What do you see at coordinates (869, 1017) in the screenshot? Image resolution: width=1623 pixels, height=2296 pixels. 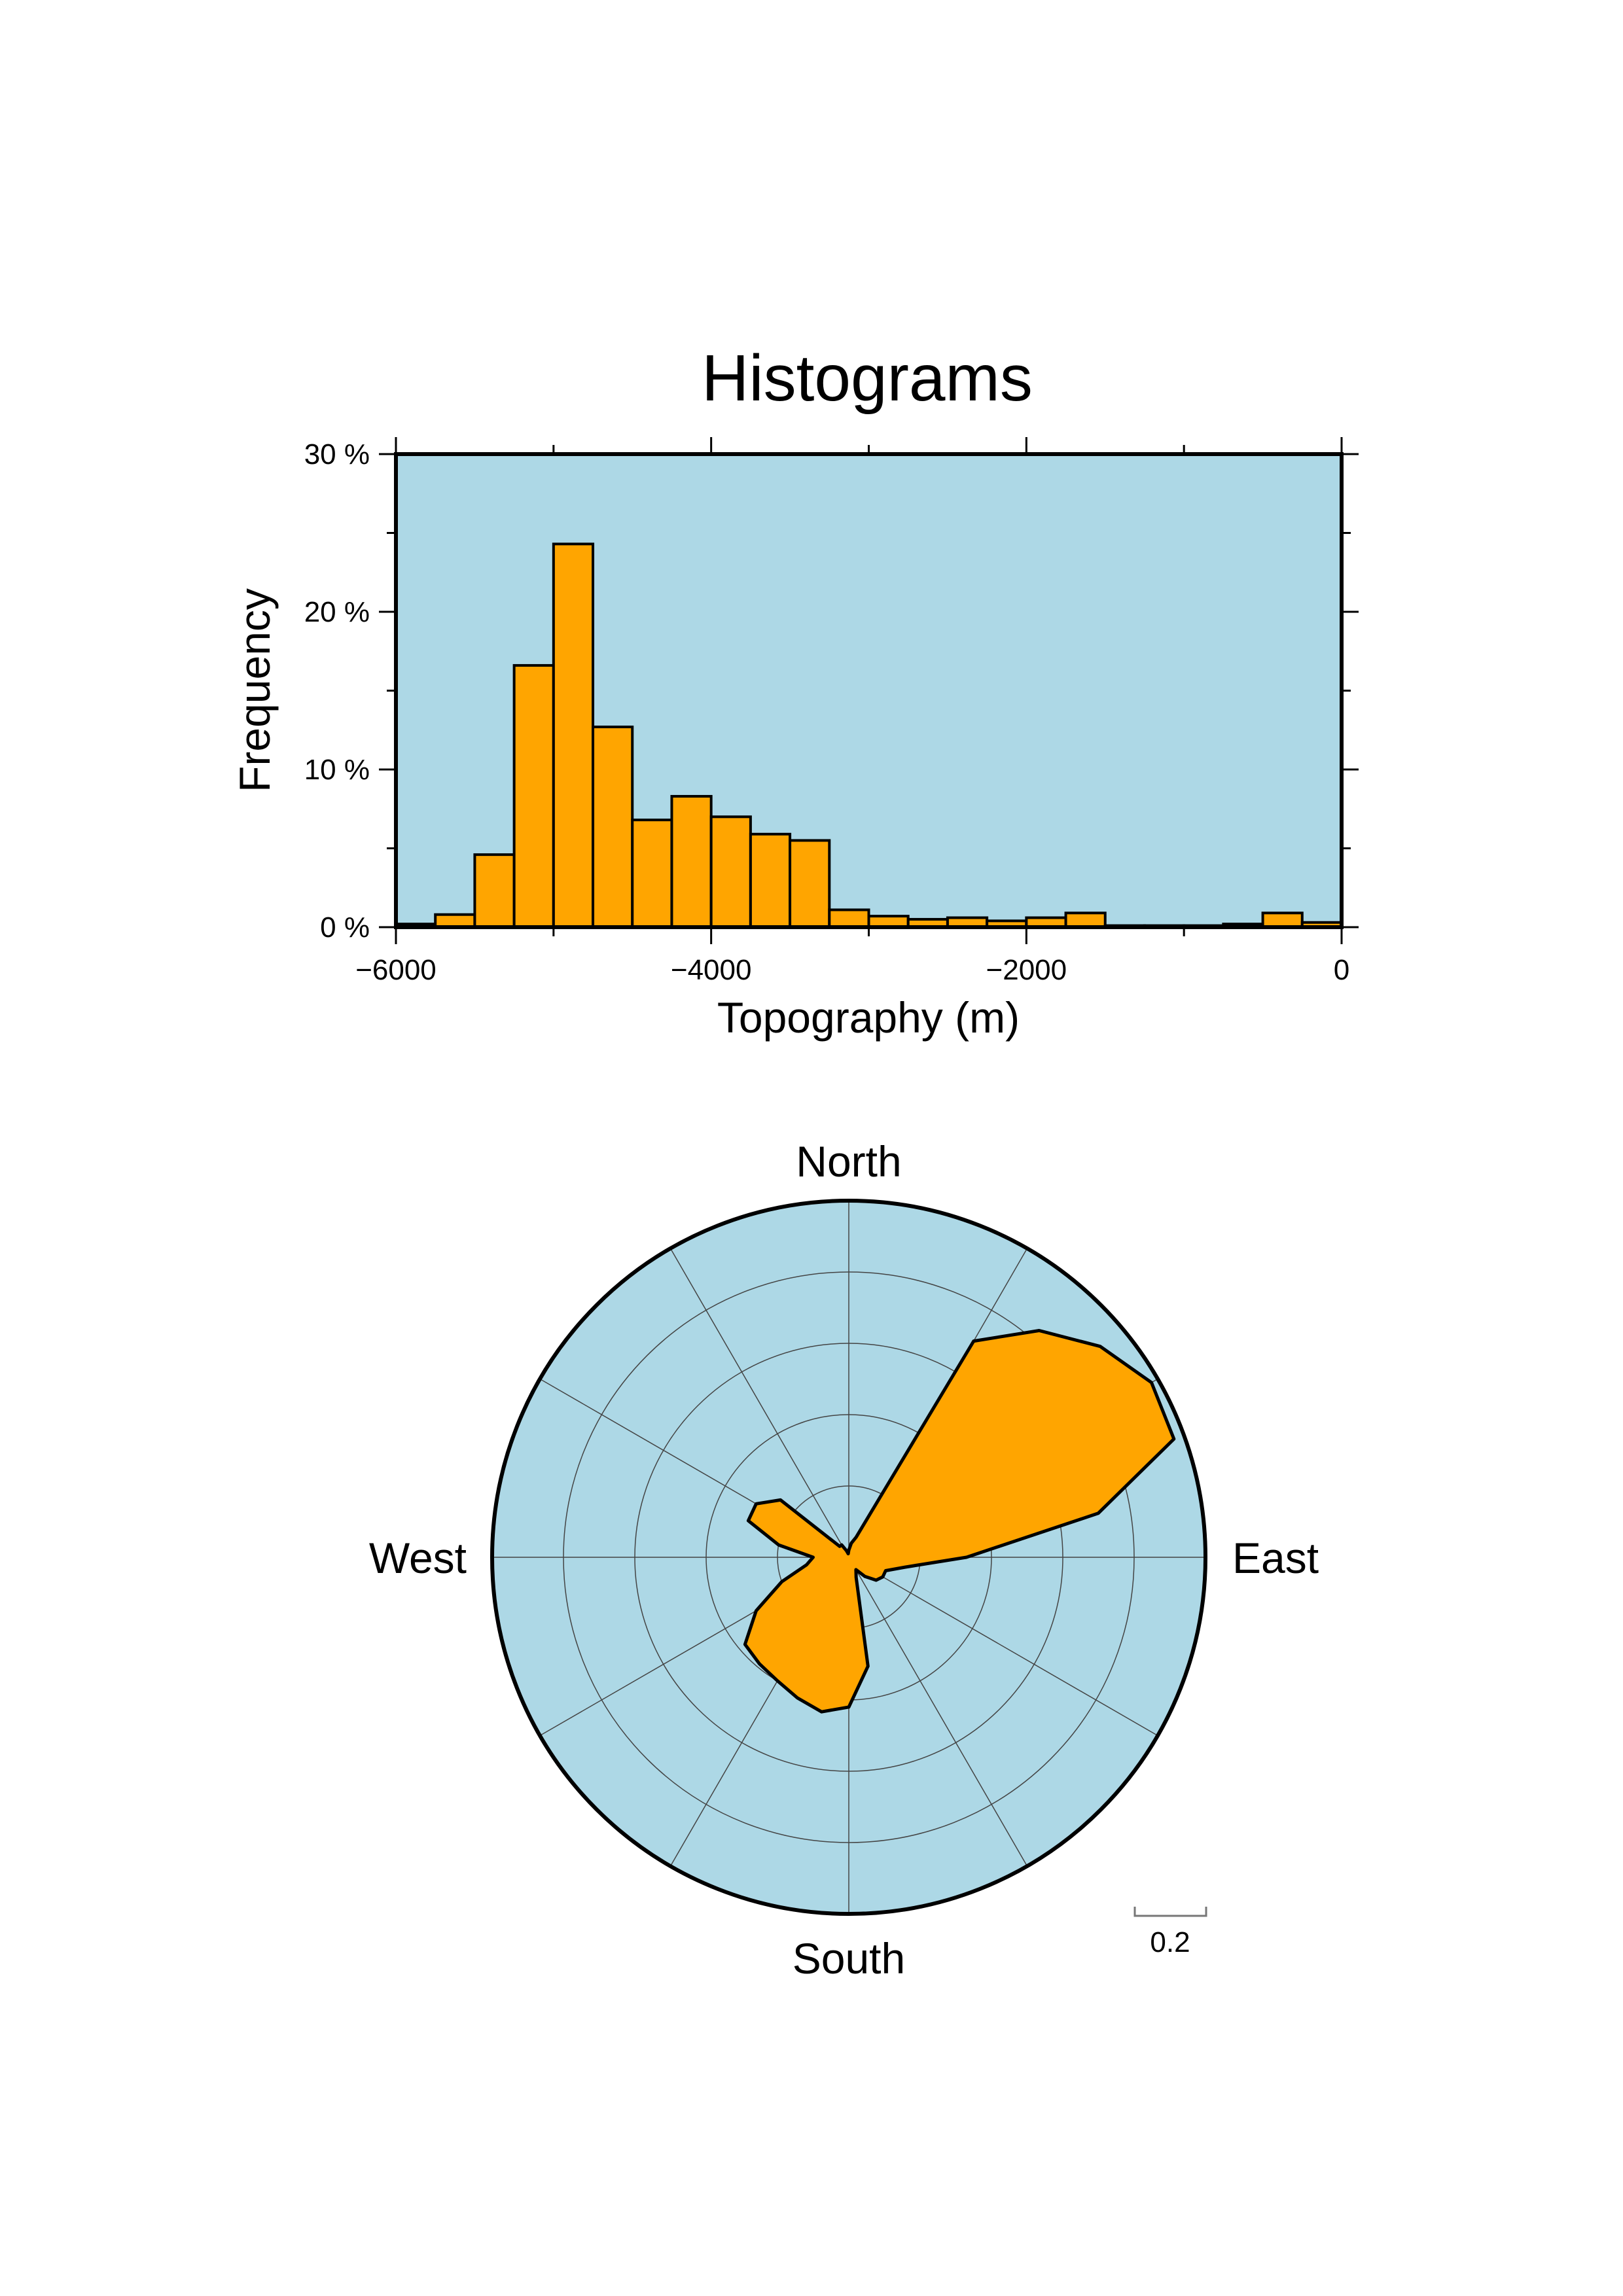 I see `histogram-x-axis-label: Topography (m)` at bounding box center [869, 1017].